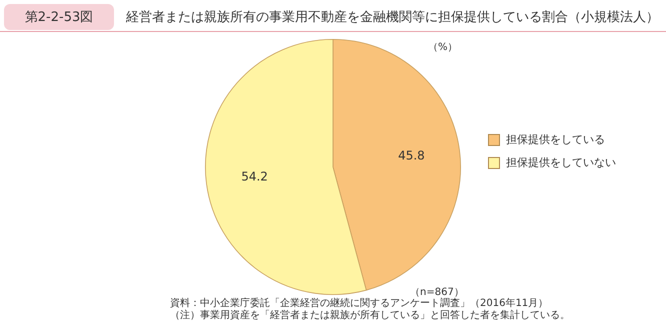 The image size is (666, 326). What do you see at coordinates (411, 155) in the screenshot?
I see `data-label: 45.8` at bounding box center [411, 155].